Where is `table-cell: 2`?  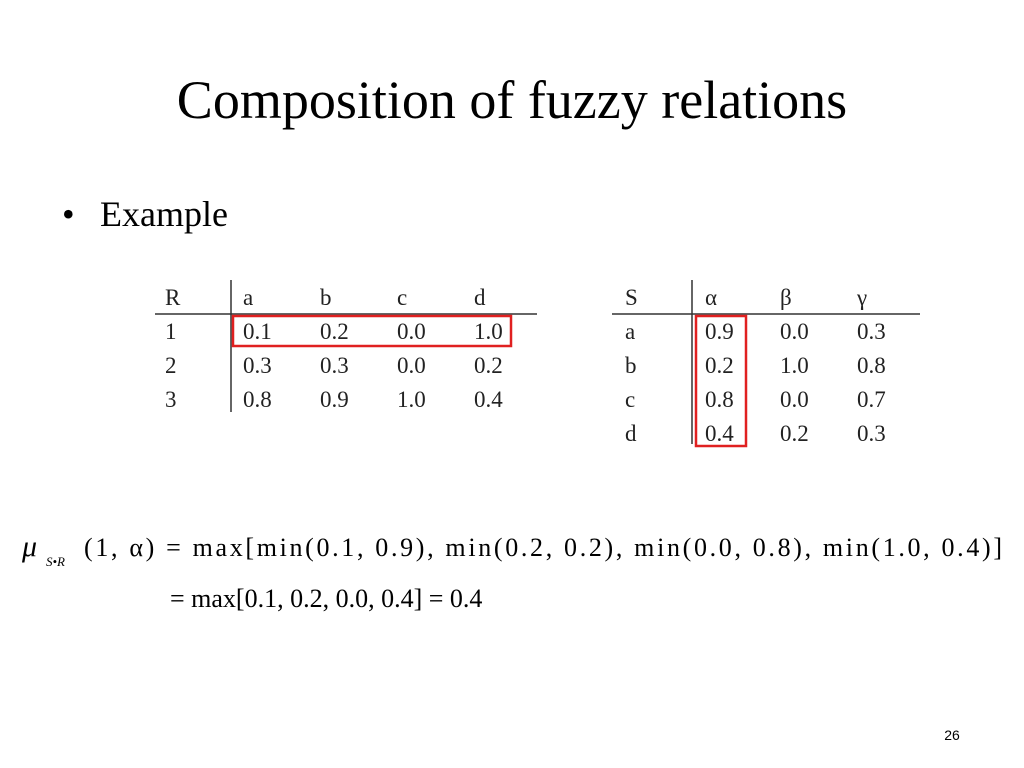
table-cell: 2 is located at coordinates (171, 365).